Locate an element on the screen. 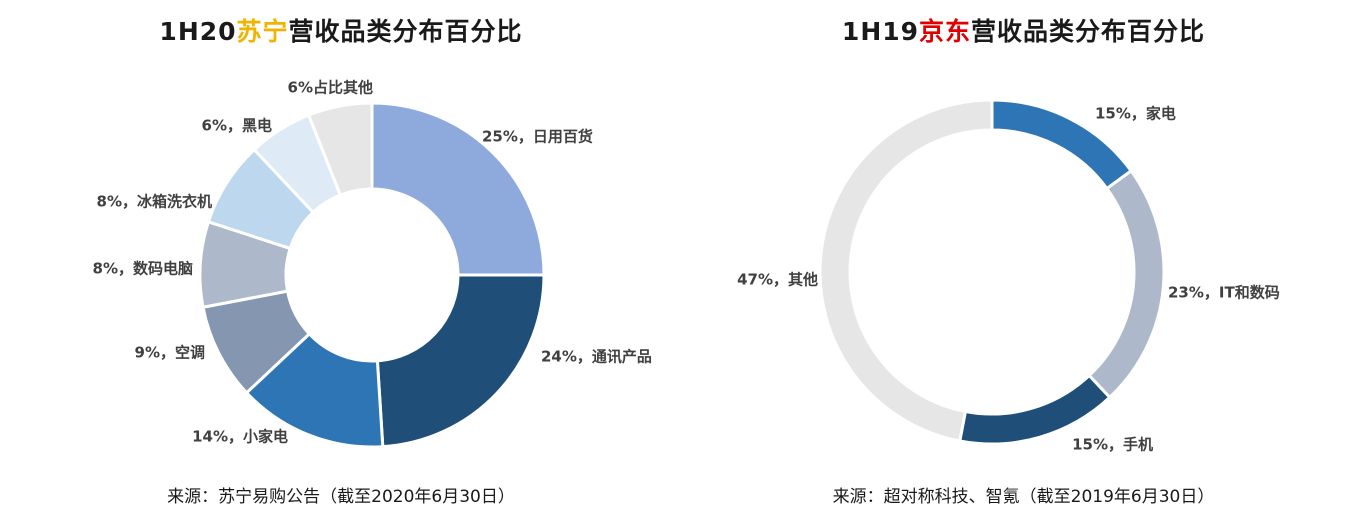 Image resolution: width=1365 pixels, height=519 pixels. title-highlight: 苏宁 is located at coordinates (262, 31).